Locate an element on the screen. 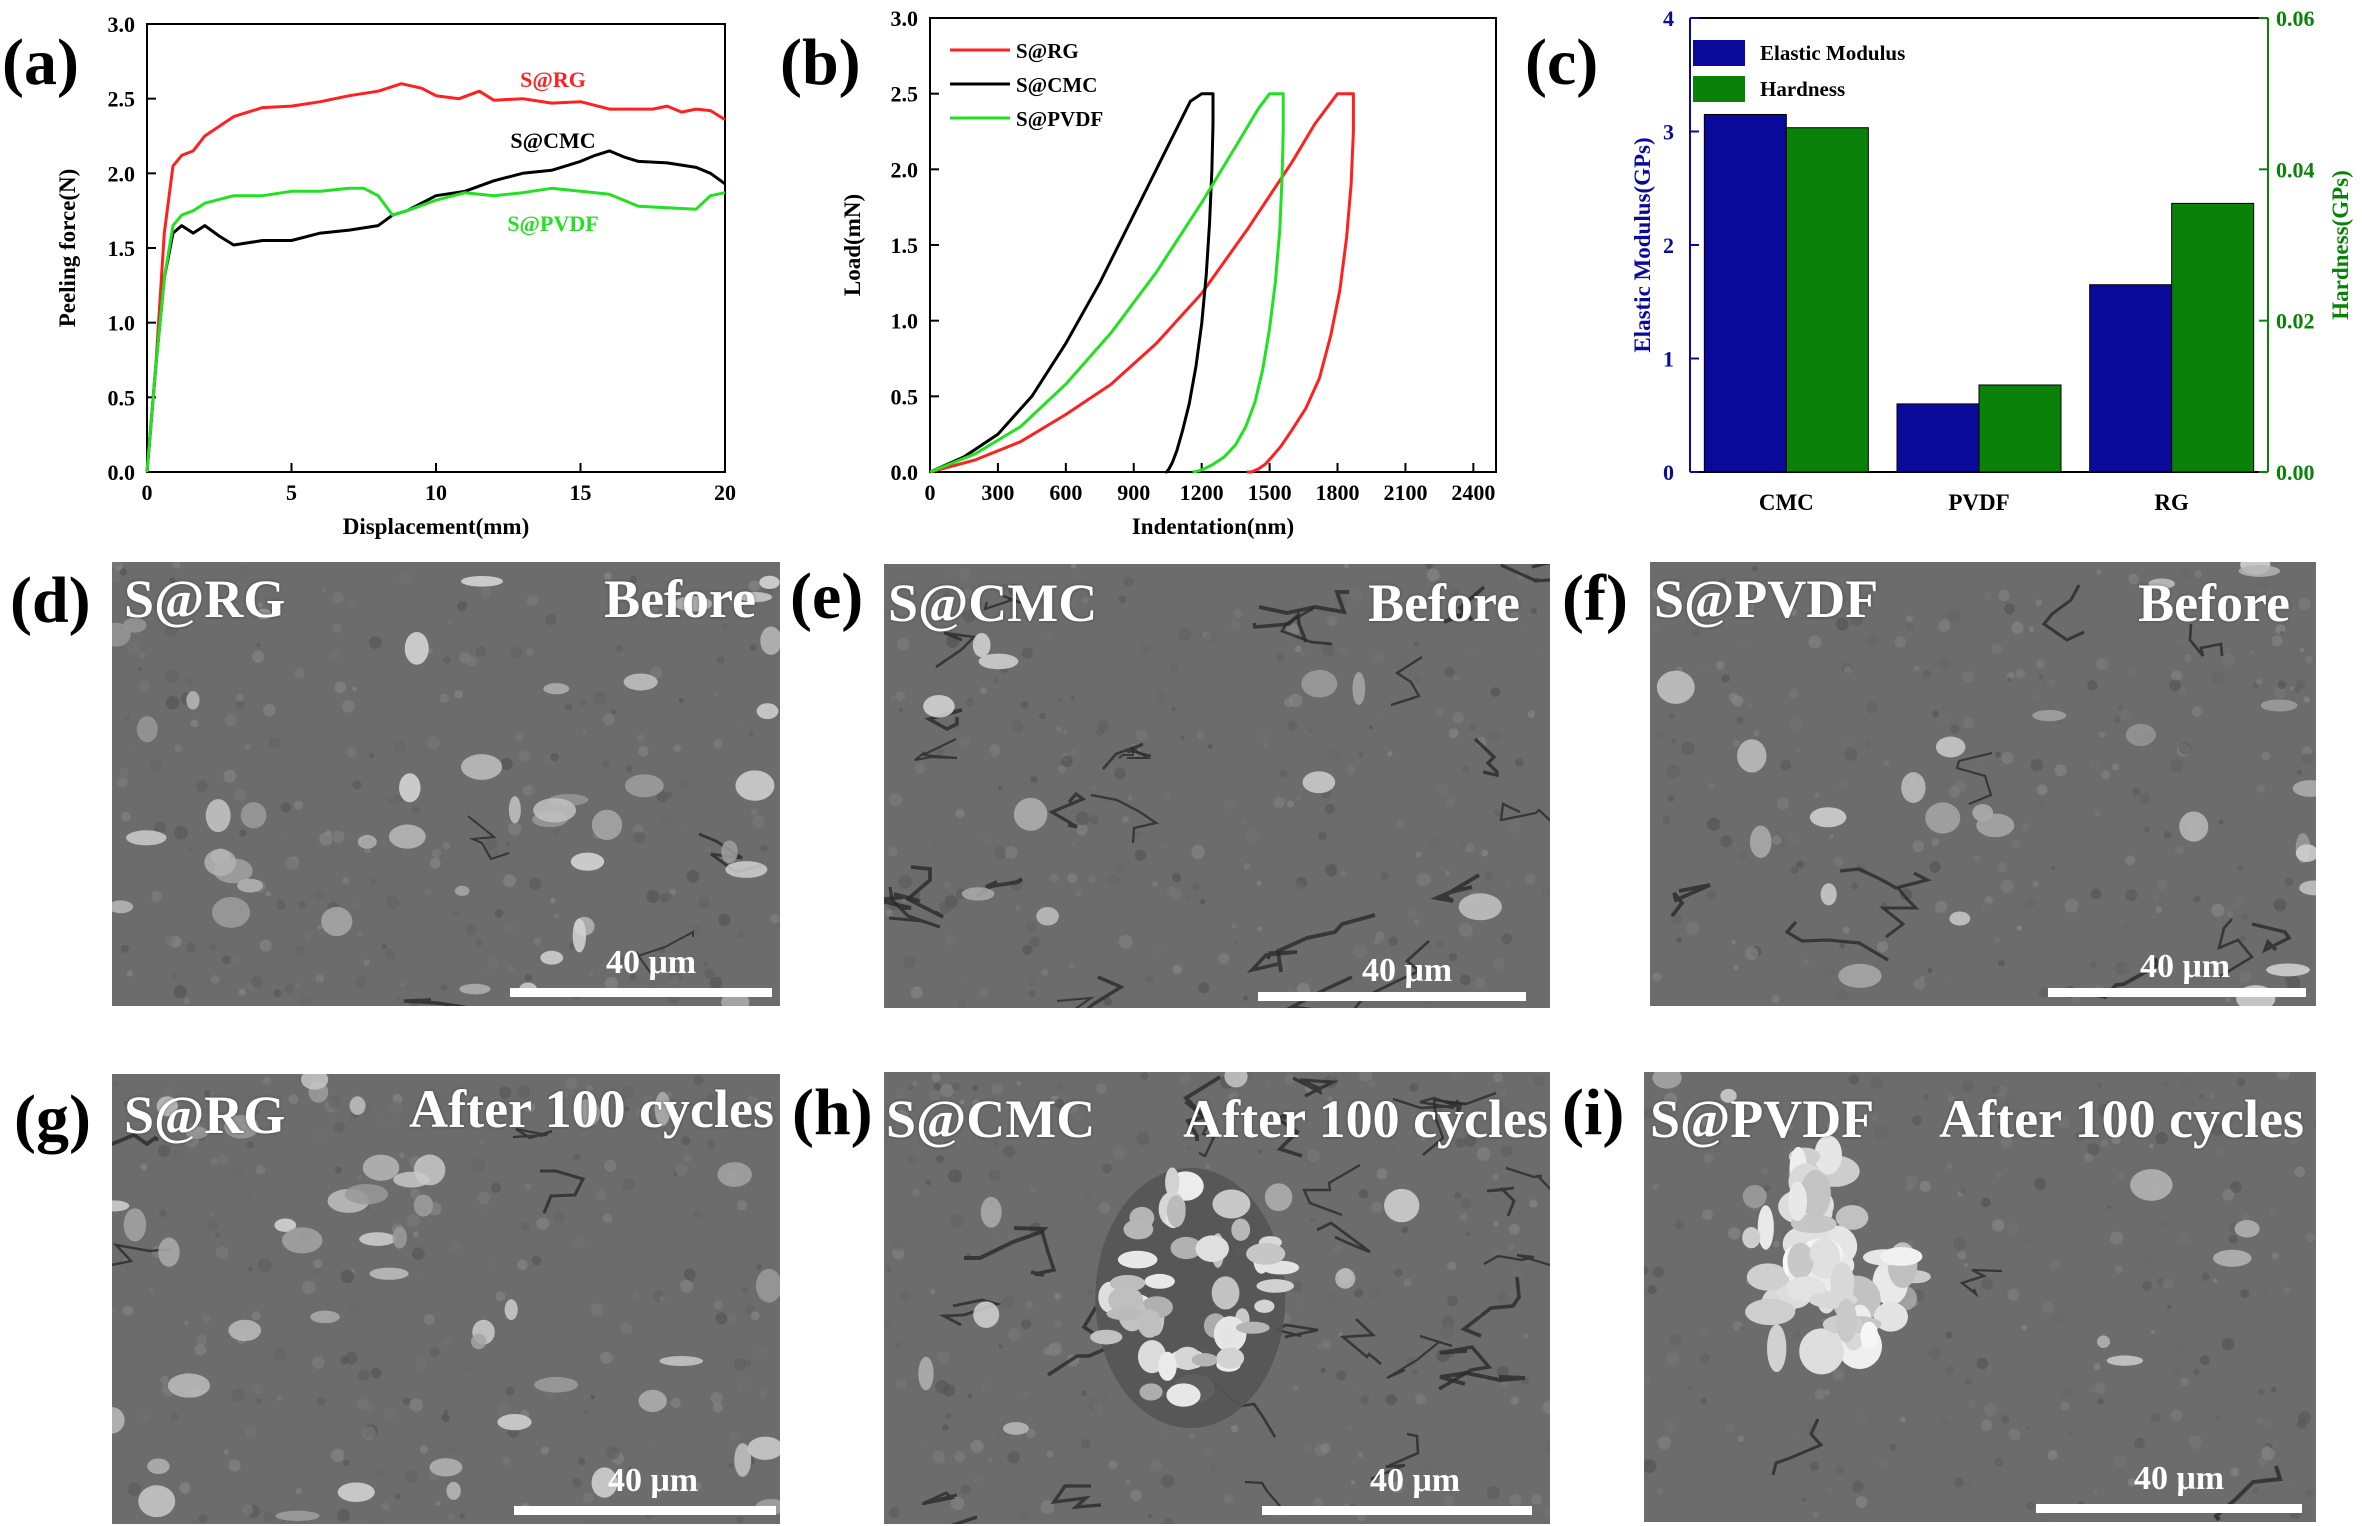 This screenshot has height=1526, width=2362. series-line-s-pvdf is located at coordinates (1107, 283).